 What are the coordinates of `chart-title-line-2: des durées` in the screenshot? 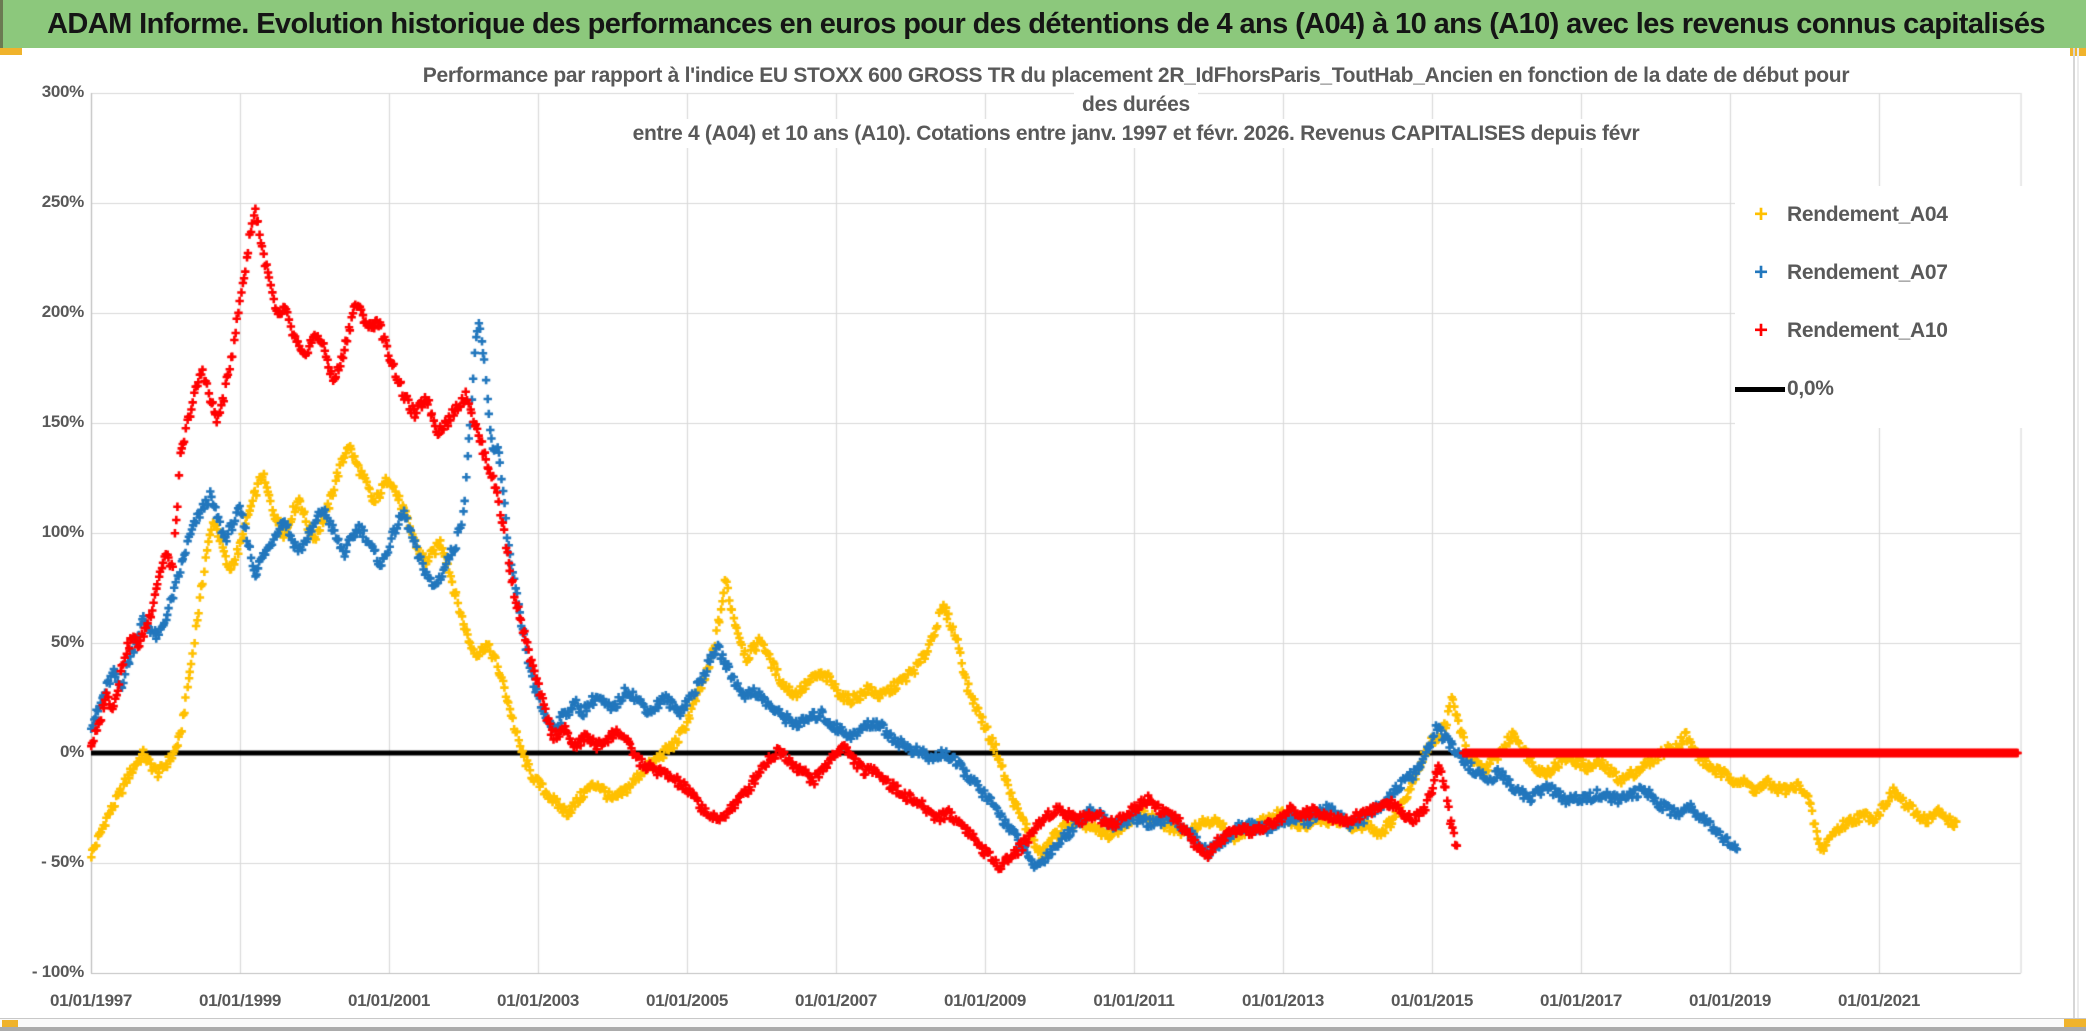 It's located at (1136, 104).